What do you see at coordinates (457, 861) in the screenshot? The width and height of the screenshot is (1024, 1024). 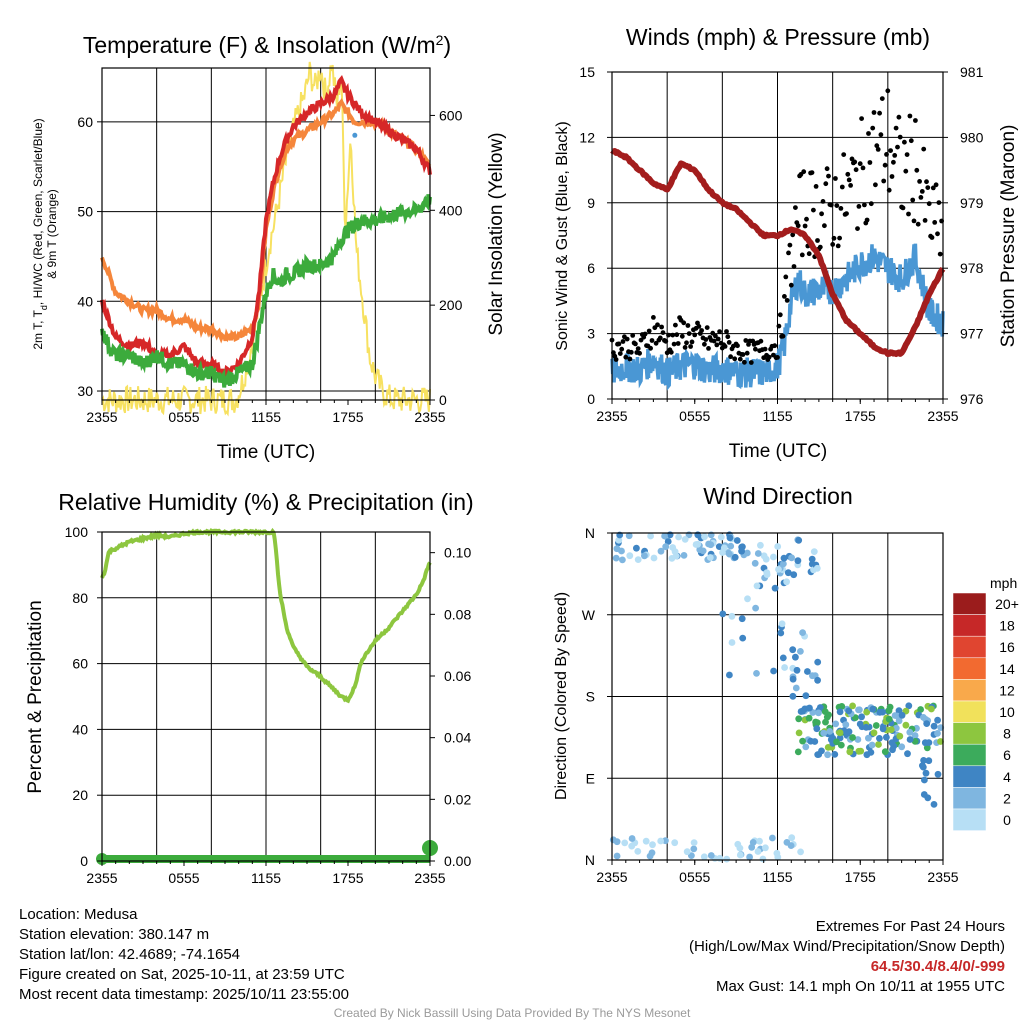 I see `y2-tick-label: 0.00` at bounding box center [457, 861].